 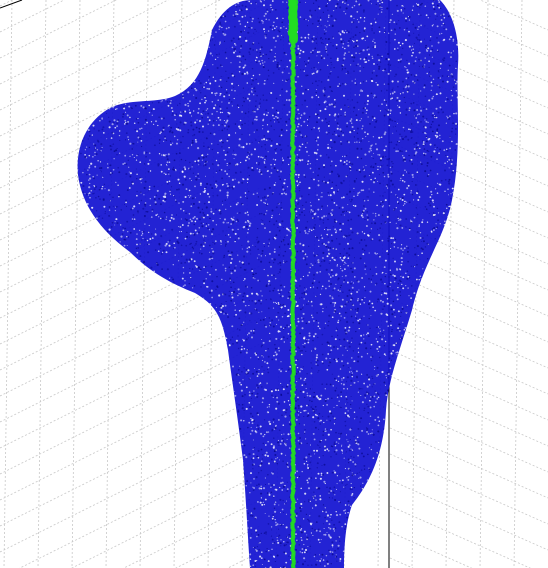 I want to click on axis-corner-line, so click(x=11, y=4).